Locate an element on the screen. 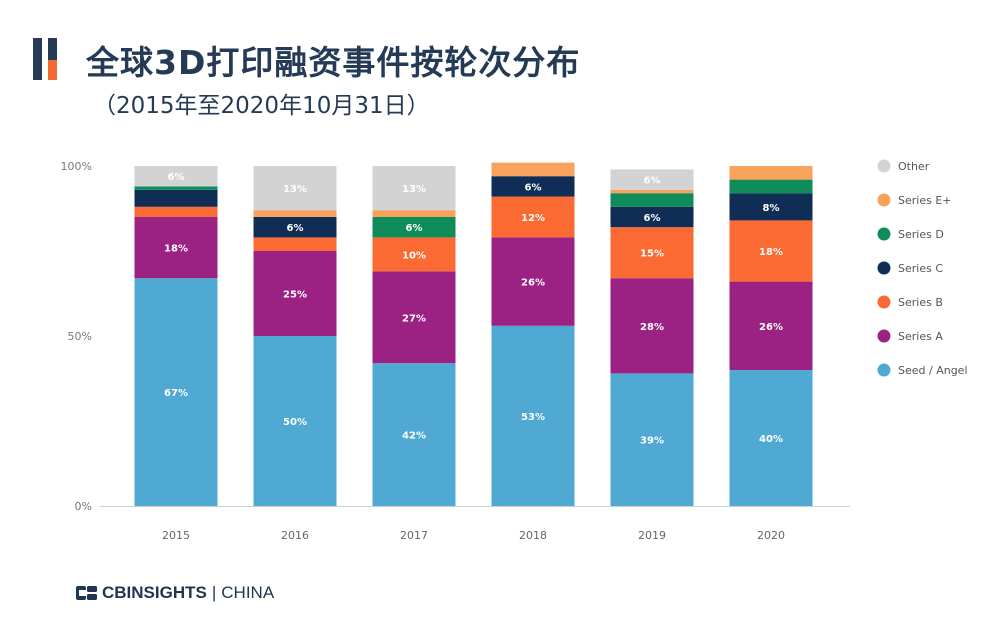 The image size is (1000, 631). bar-data-label: 8% is located at coordinates (771, 208).